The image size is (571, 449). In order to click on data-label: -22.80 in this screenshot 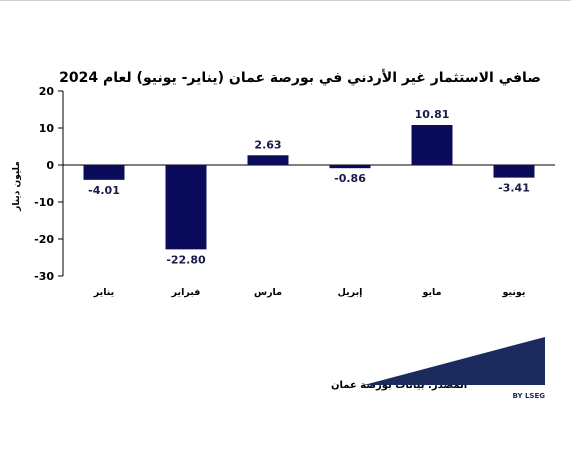, I will do `click(186, 259)`.